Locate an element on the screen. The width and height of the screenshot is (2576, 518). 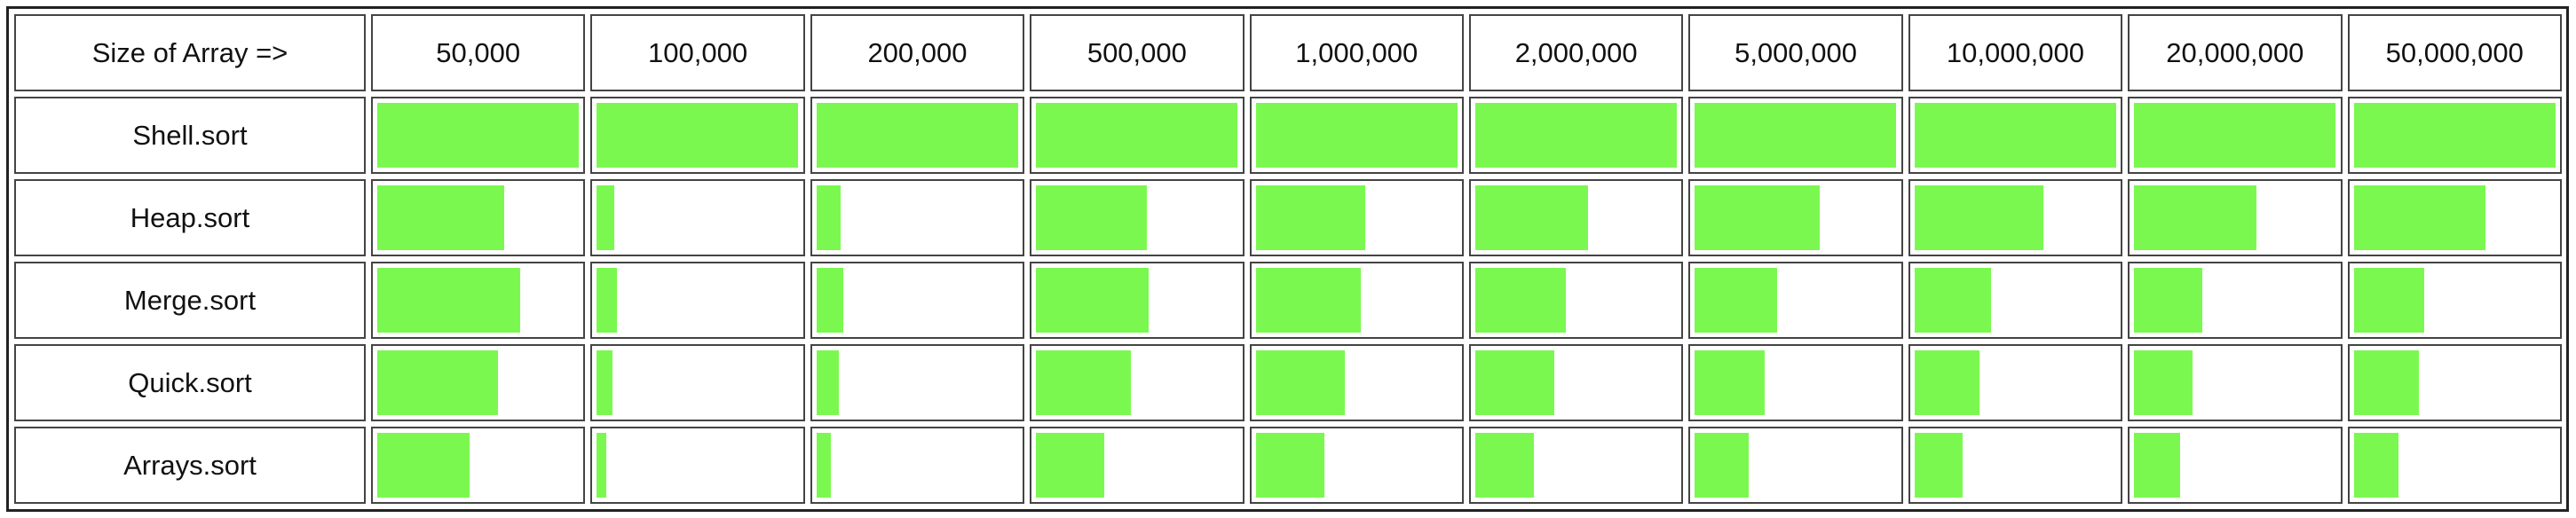
column-header: 500,000 is located at coordinates (1137, 52).